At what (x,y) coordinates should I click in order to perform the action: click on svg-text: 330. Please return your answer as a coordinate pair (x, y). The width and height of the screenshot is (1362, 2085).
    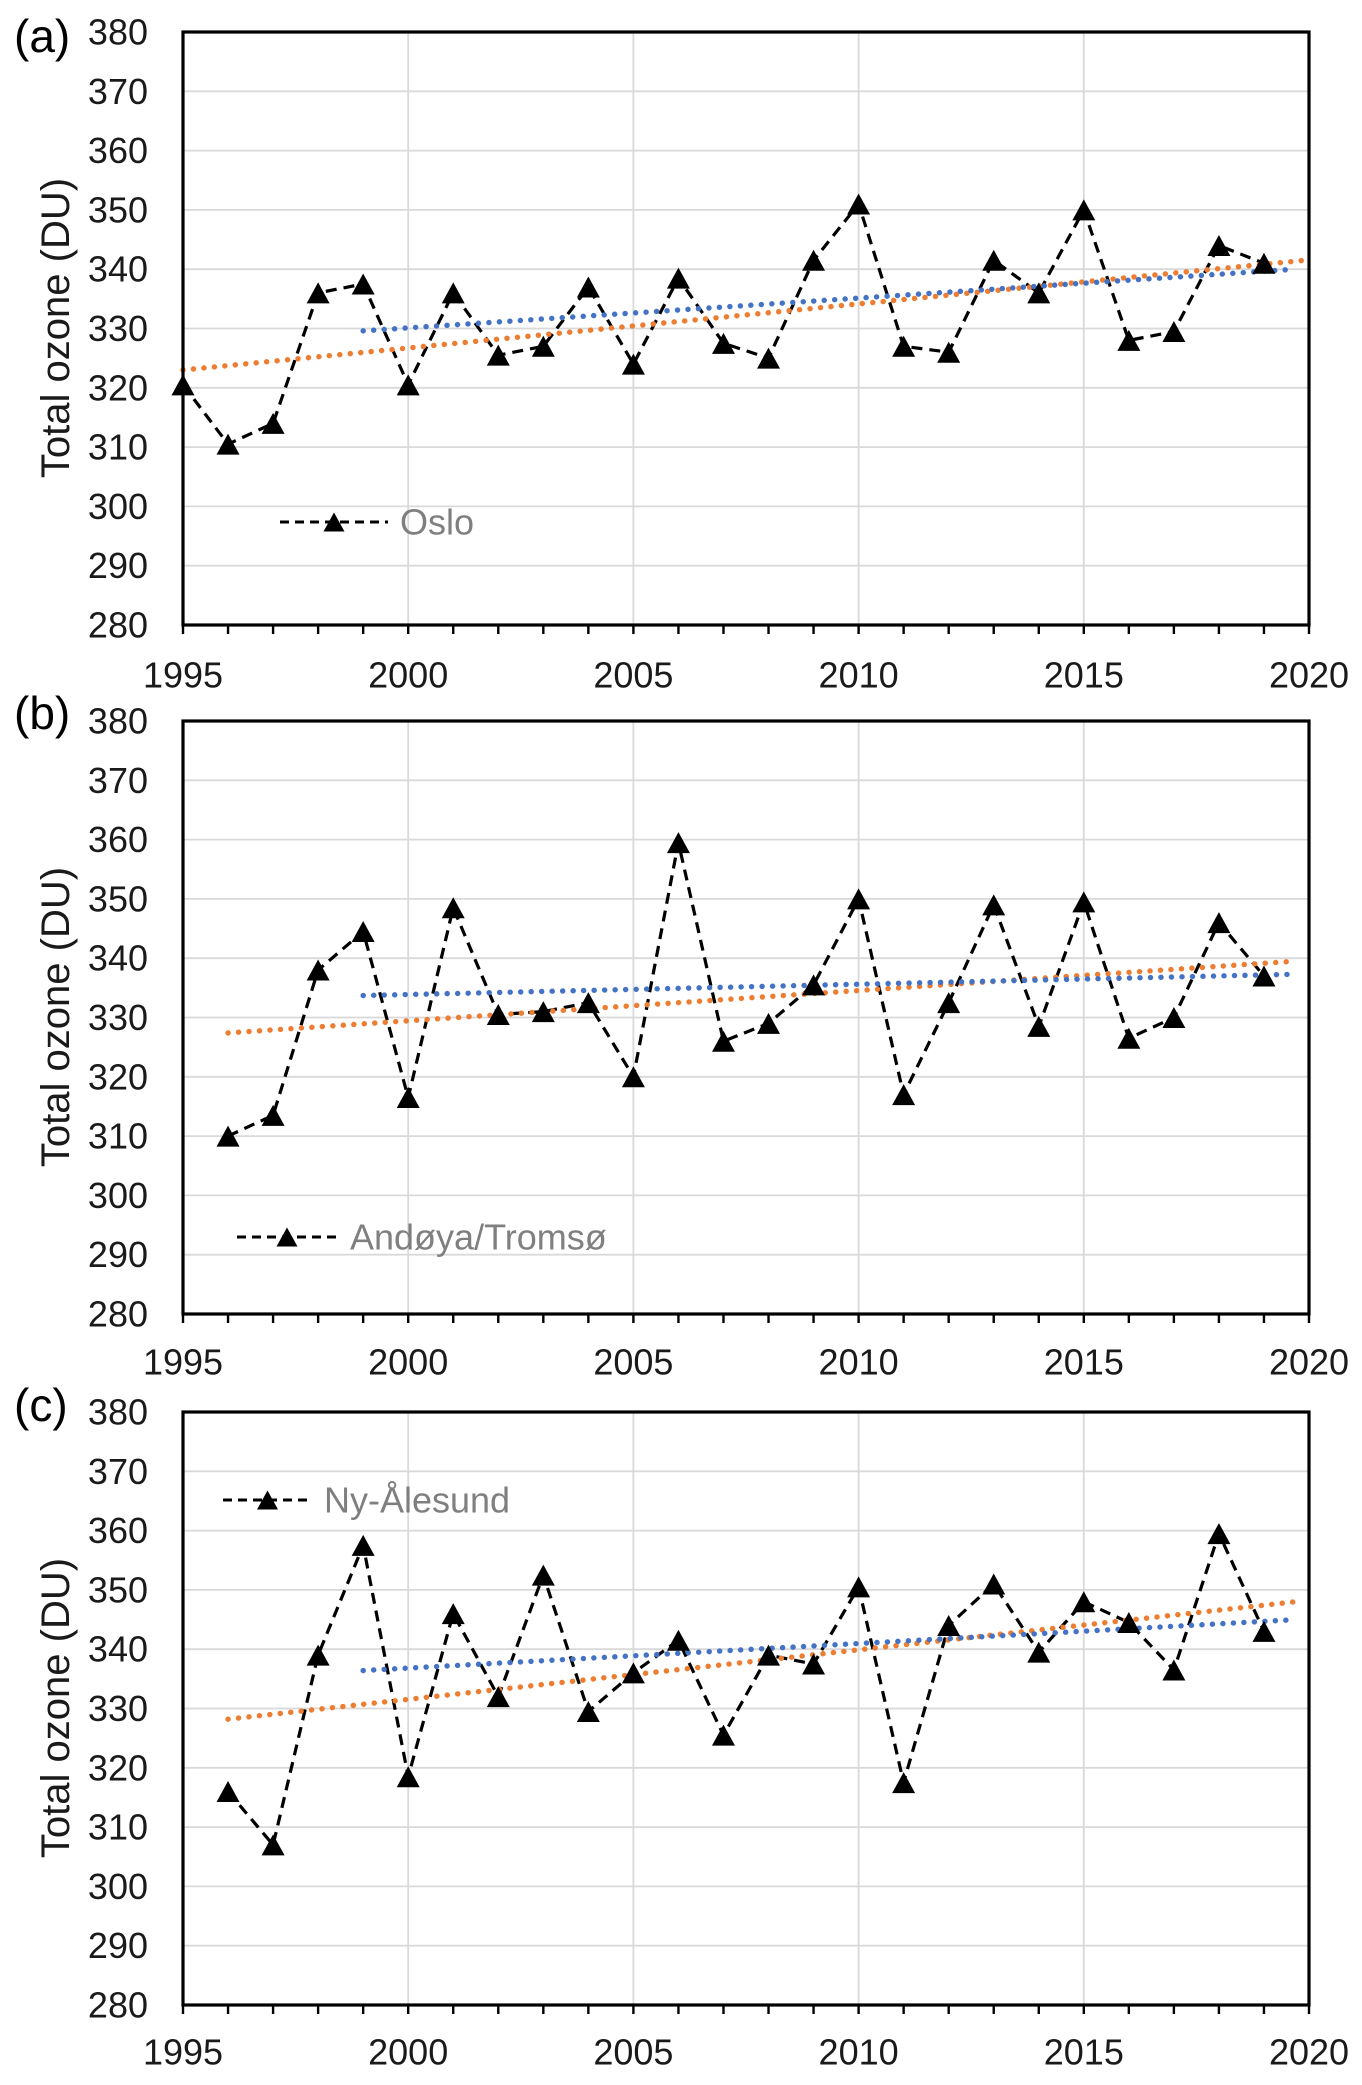
    Looking at the image, I should click on (118, 1017).